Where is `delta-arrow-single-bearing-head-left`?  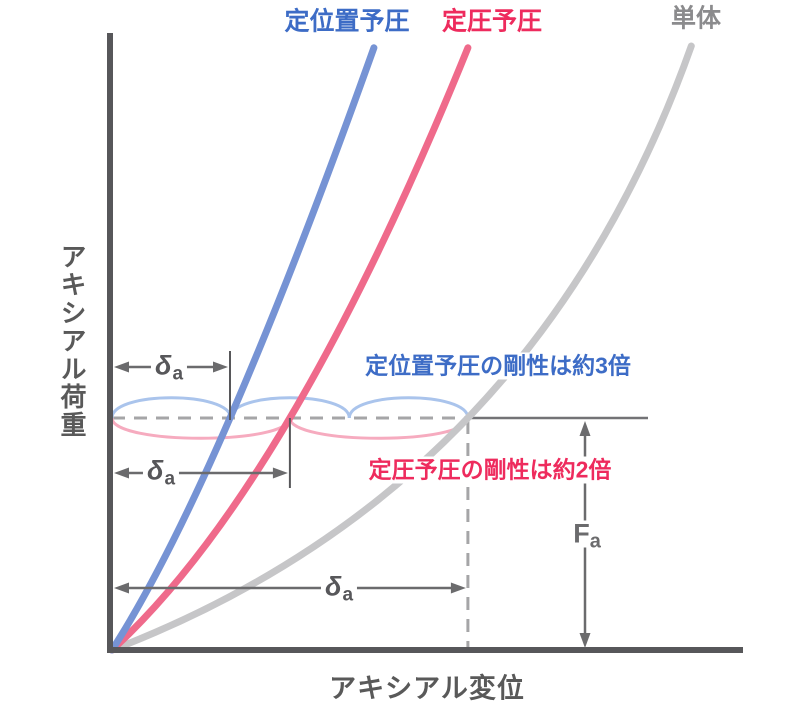
delta-arrow-single-bearing-head-left is located at coordinates (121, 588).